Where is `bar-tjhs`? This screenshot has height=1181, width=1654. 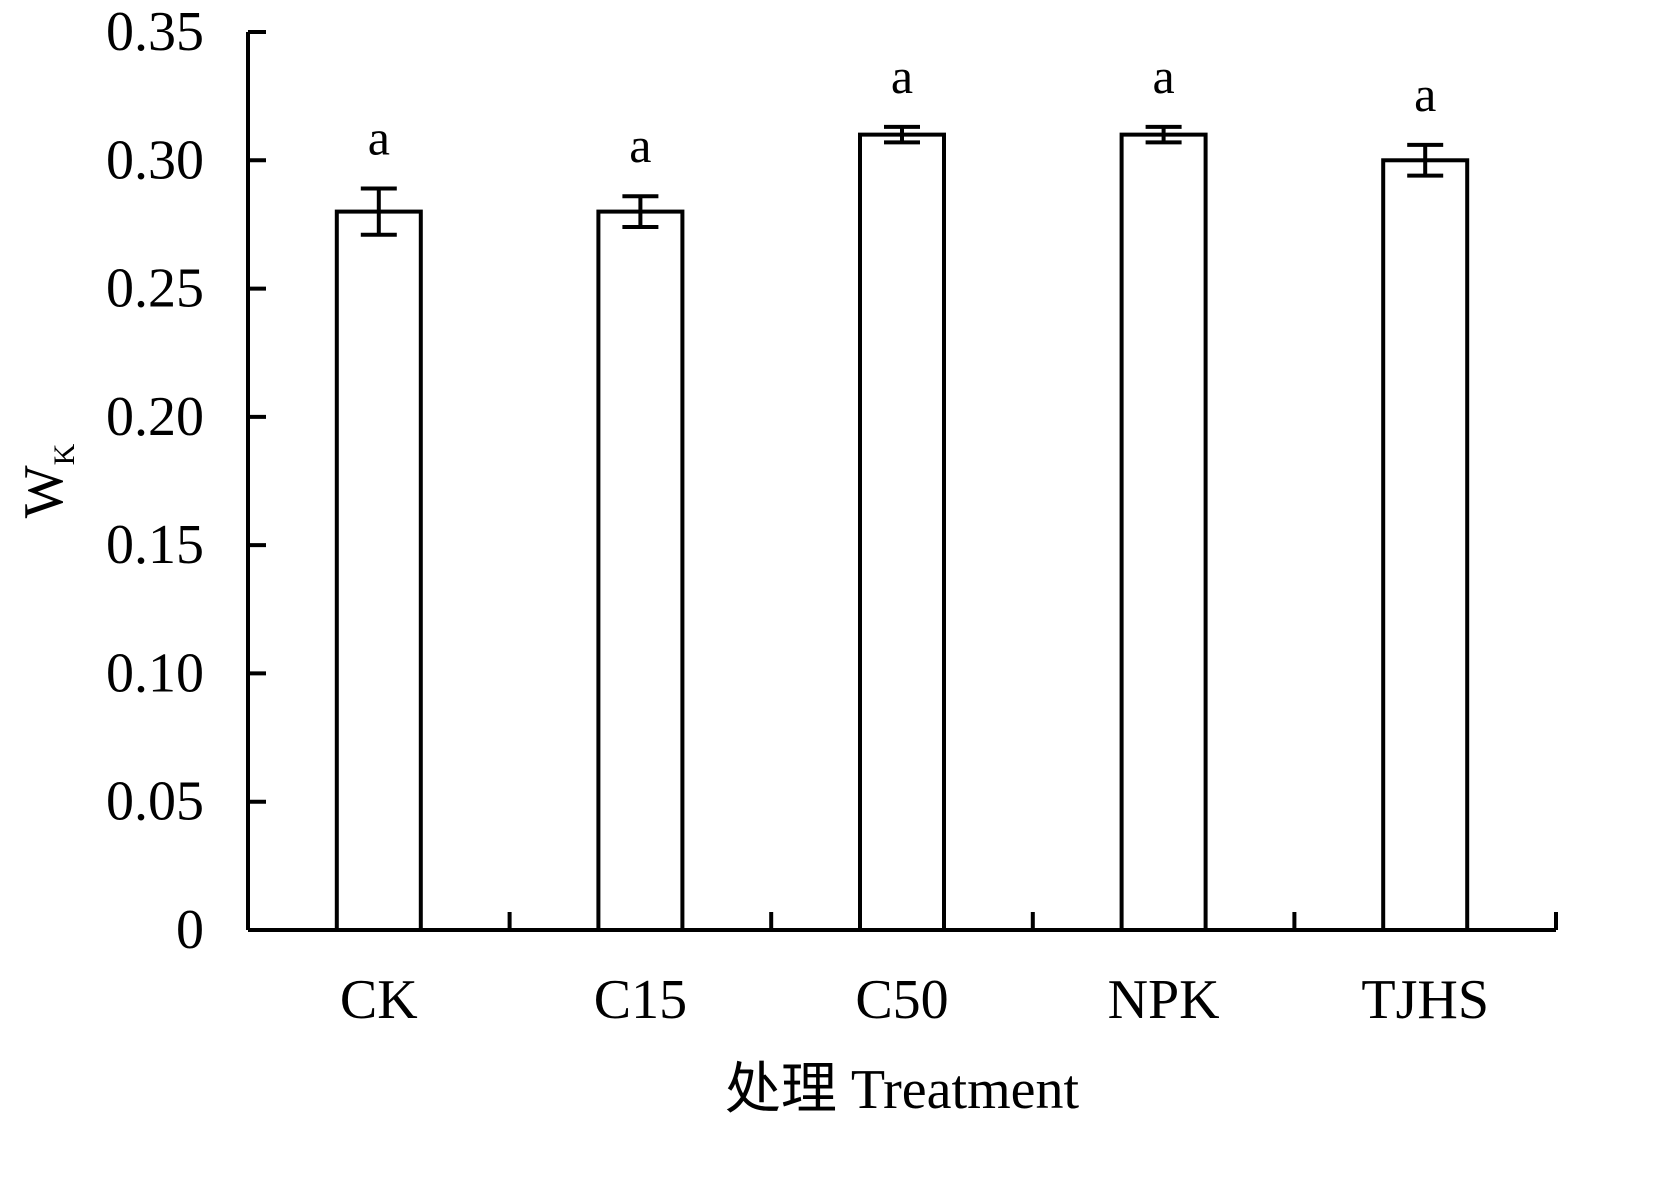 bar-tjhs is located at coordinates (1425, 545).